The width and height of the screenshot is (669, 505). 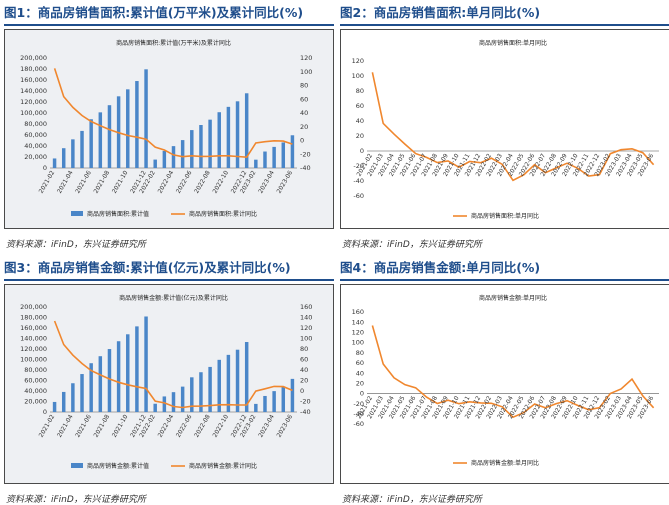 I want to click on y-tick-label: 60, so click(x=360, y=106).